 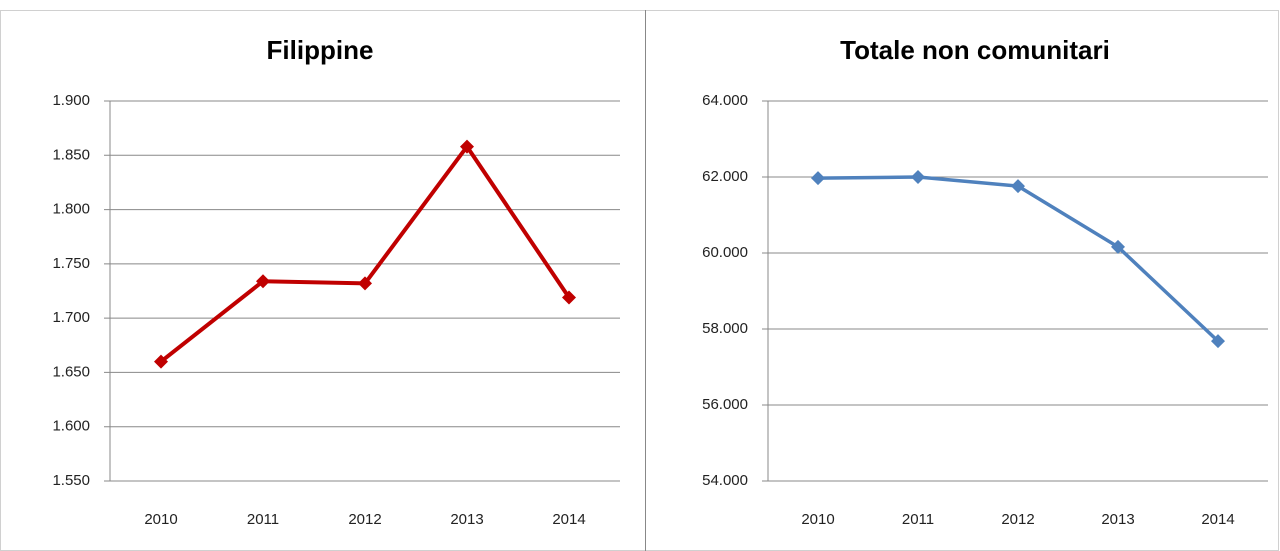 What do you see at coordinates (71, 317) in the screenshot?
I see `y-tick-label: 1.700` at bounding box center [71, 317].